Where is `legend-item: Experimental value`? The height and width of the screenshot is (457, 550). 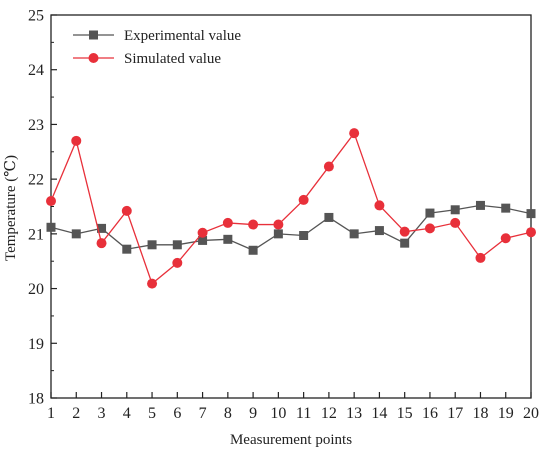
legend-item: Experimental value is located at coordinates (157, 36).